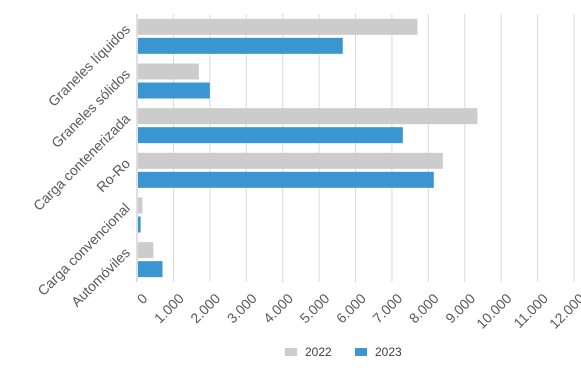  I want to click on x-tick-label: 5.000, so click(314, 308).